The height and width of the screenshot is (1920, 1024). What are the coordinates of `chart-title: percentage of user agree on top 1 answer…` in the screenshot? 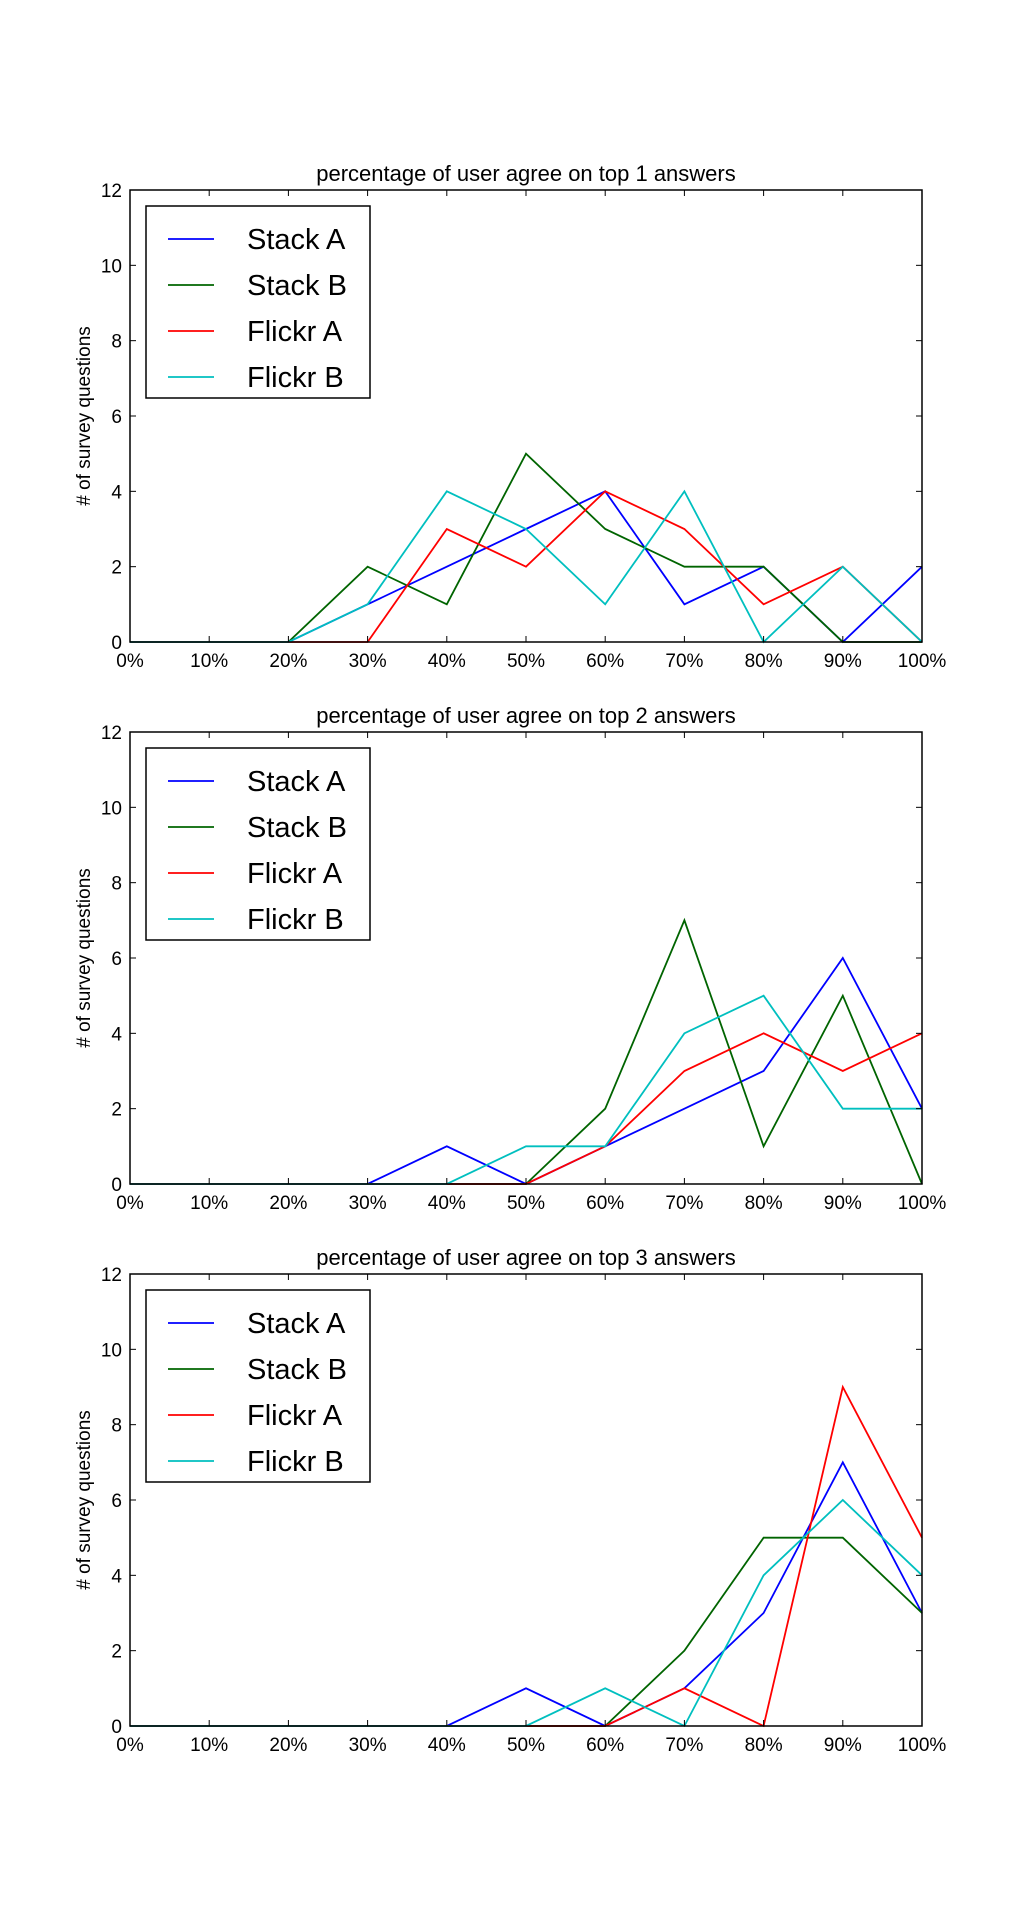 It's located at (526, 173).